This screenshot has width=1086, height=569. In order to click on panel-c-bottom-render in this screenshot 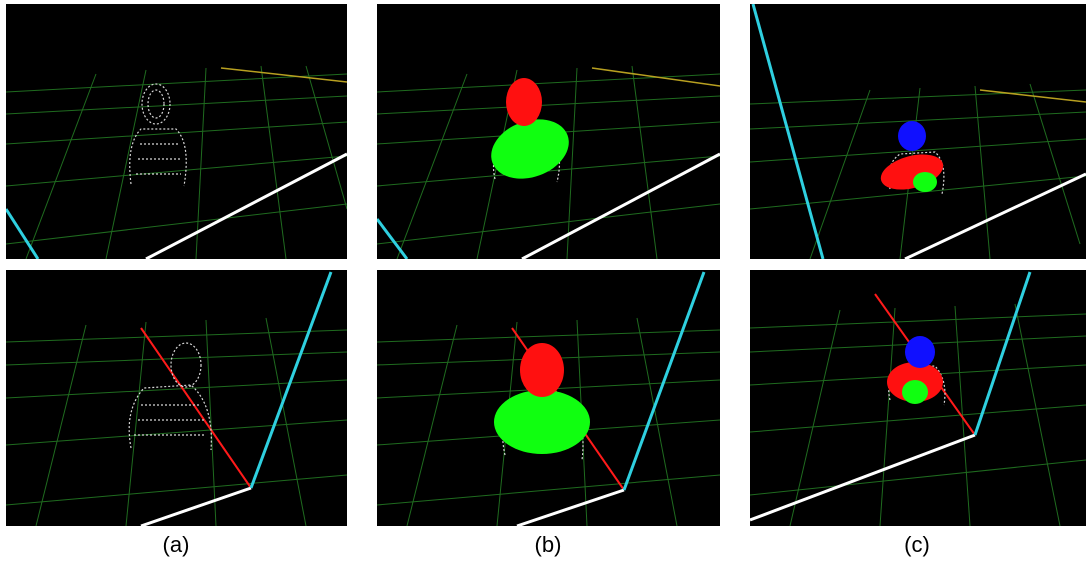, I will do `click(918, 398)`.